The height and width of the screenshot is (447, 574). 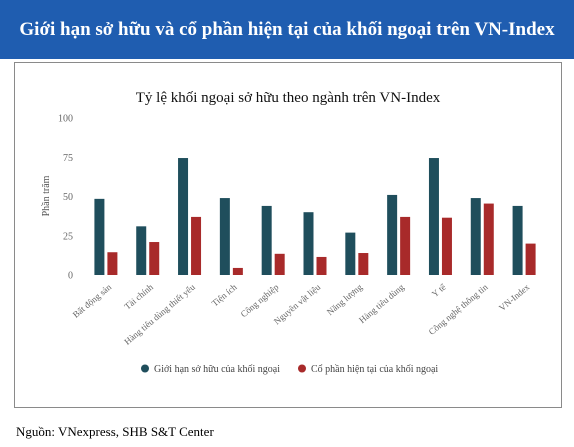 I want to click on y-tick-label: 50, so click(x=68, y=197).